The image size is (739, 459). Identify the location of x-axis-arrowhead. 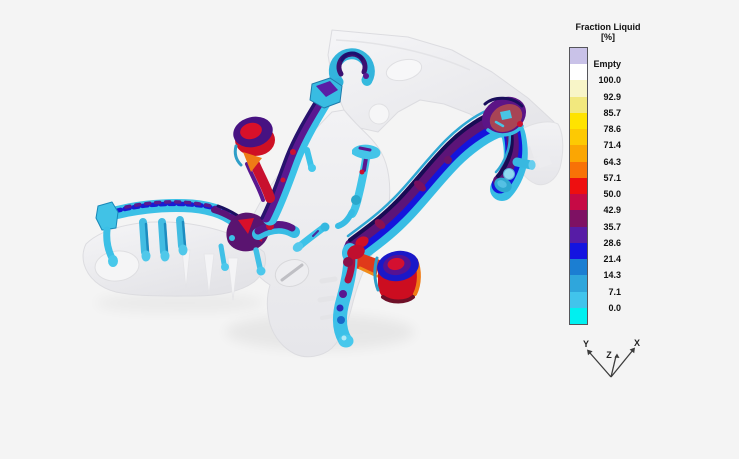
(632, 350).